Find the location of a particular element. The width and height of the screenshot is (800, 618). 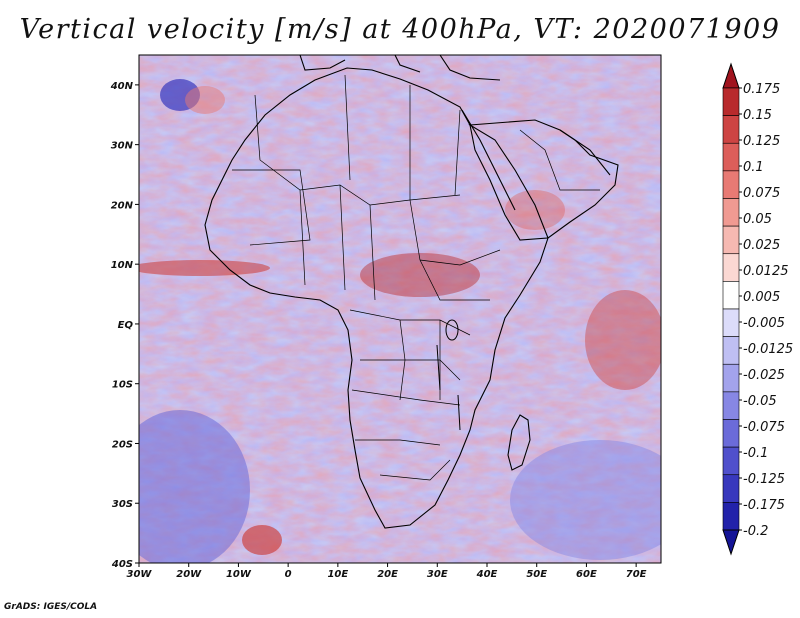

colorbar-top-arrow is located at coordinates (731, 75).